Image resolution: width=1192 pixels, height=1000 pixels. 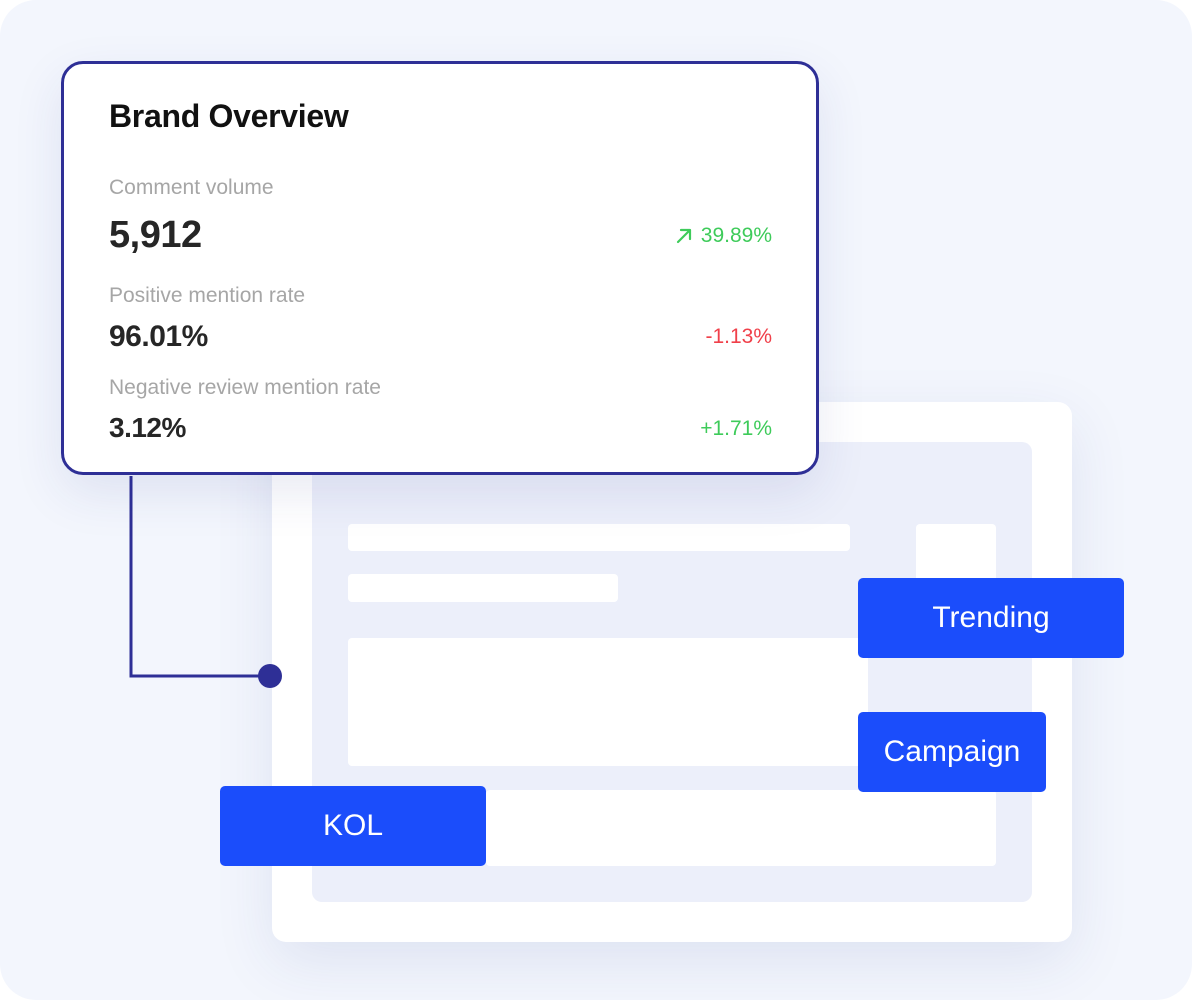 What do you see at coordinates (683, 236) in the screenshot?
I see `arrow-up-right-icon` at bounding box center [683, 236].